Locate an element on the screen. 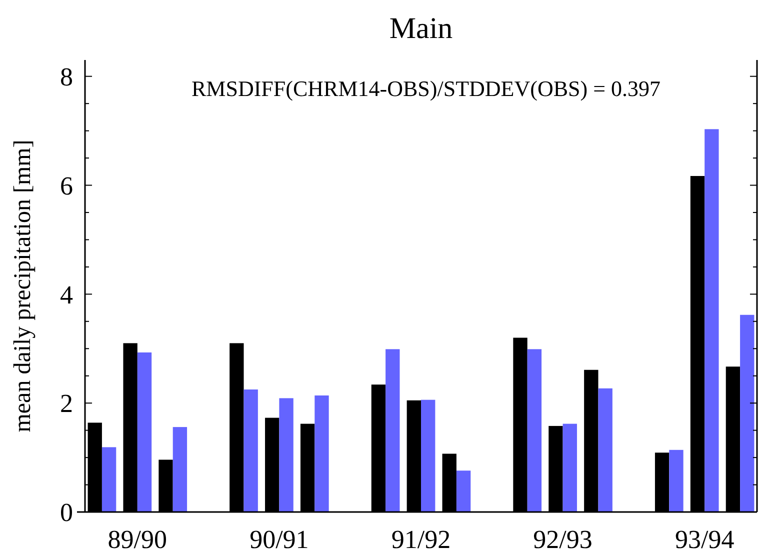 This screenshot has width=761, height=557. x-tick-label: 91/92 is located at coordinates (421, 539).